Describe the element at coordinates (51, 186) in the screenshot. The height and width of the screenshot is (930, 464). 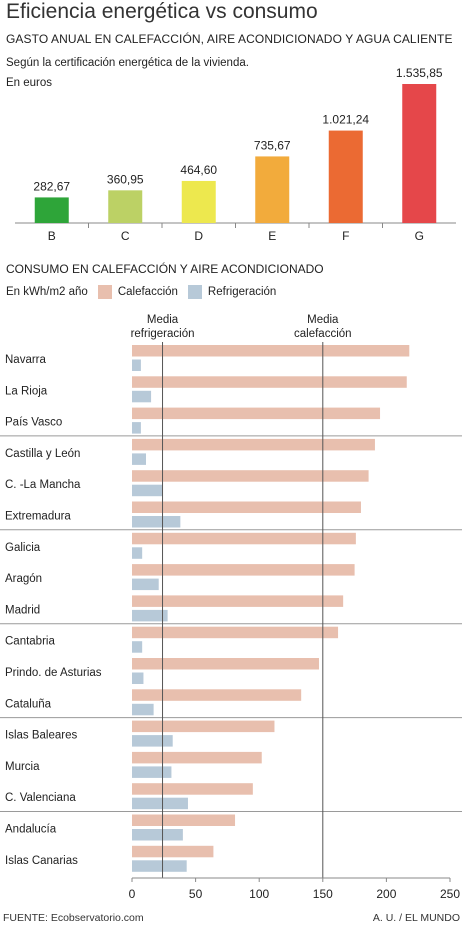
I see `chart1-value-label: 282,67` at that location.